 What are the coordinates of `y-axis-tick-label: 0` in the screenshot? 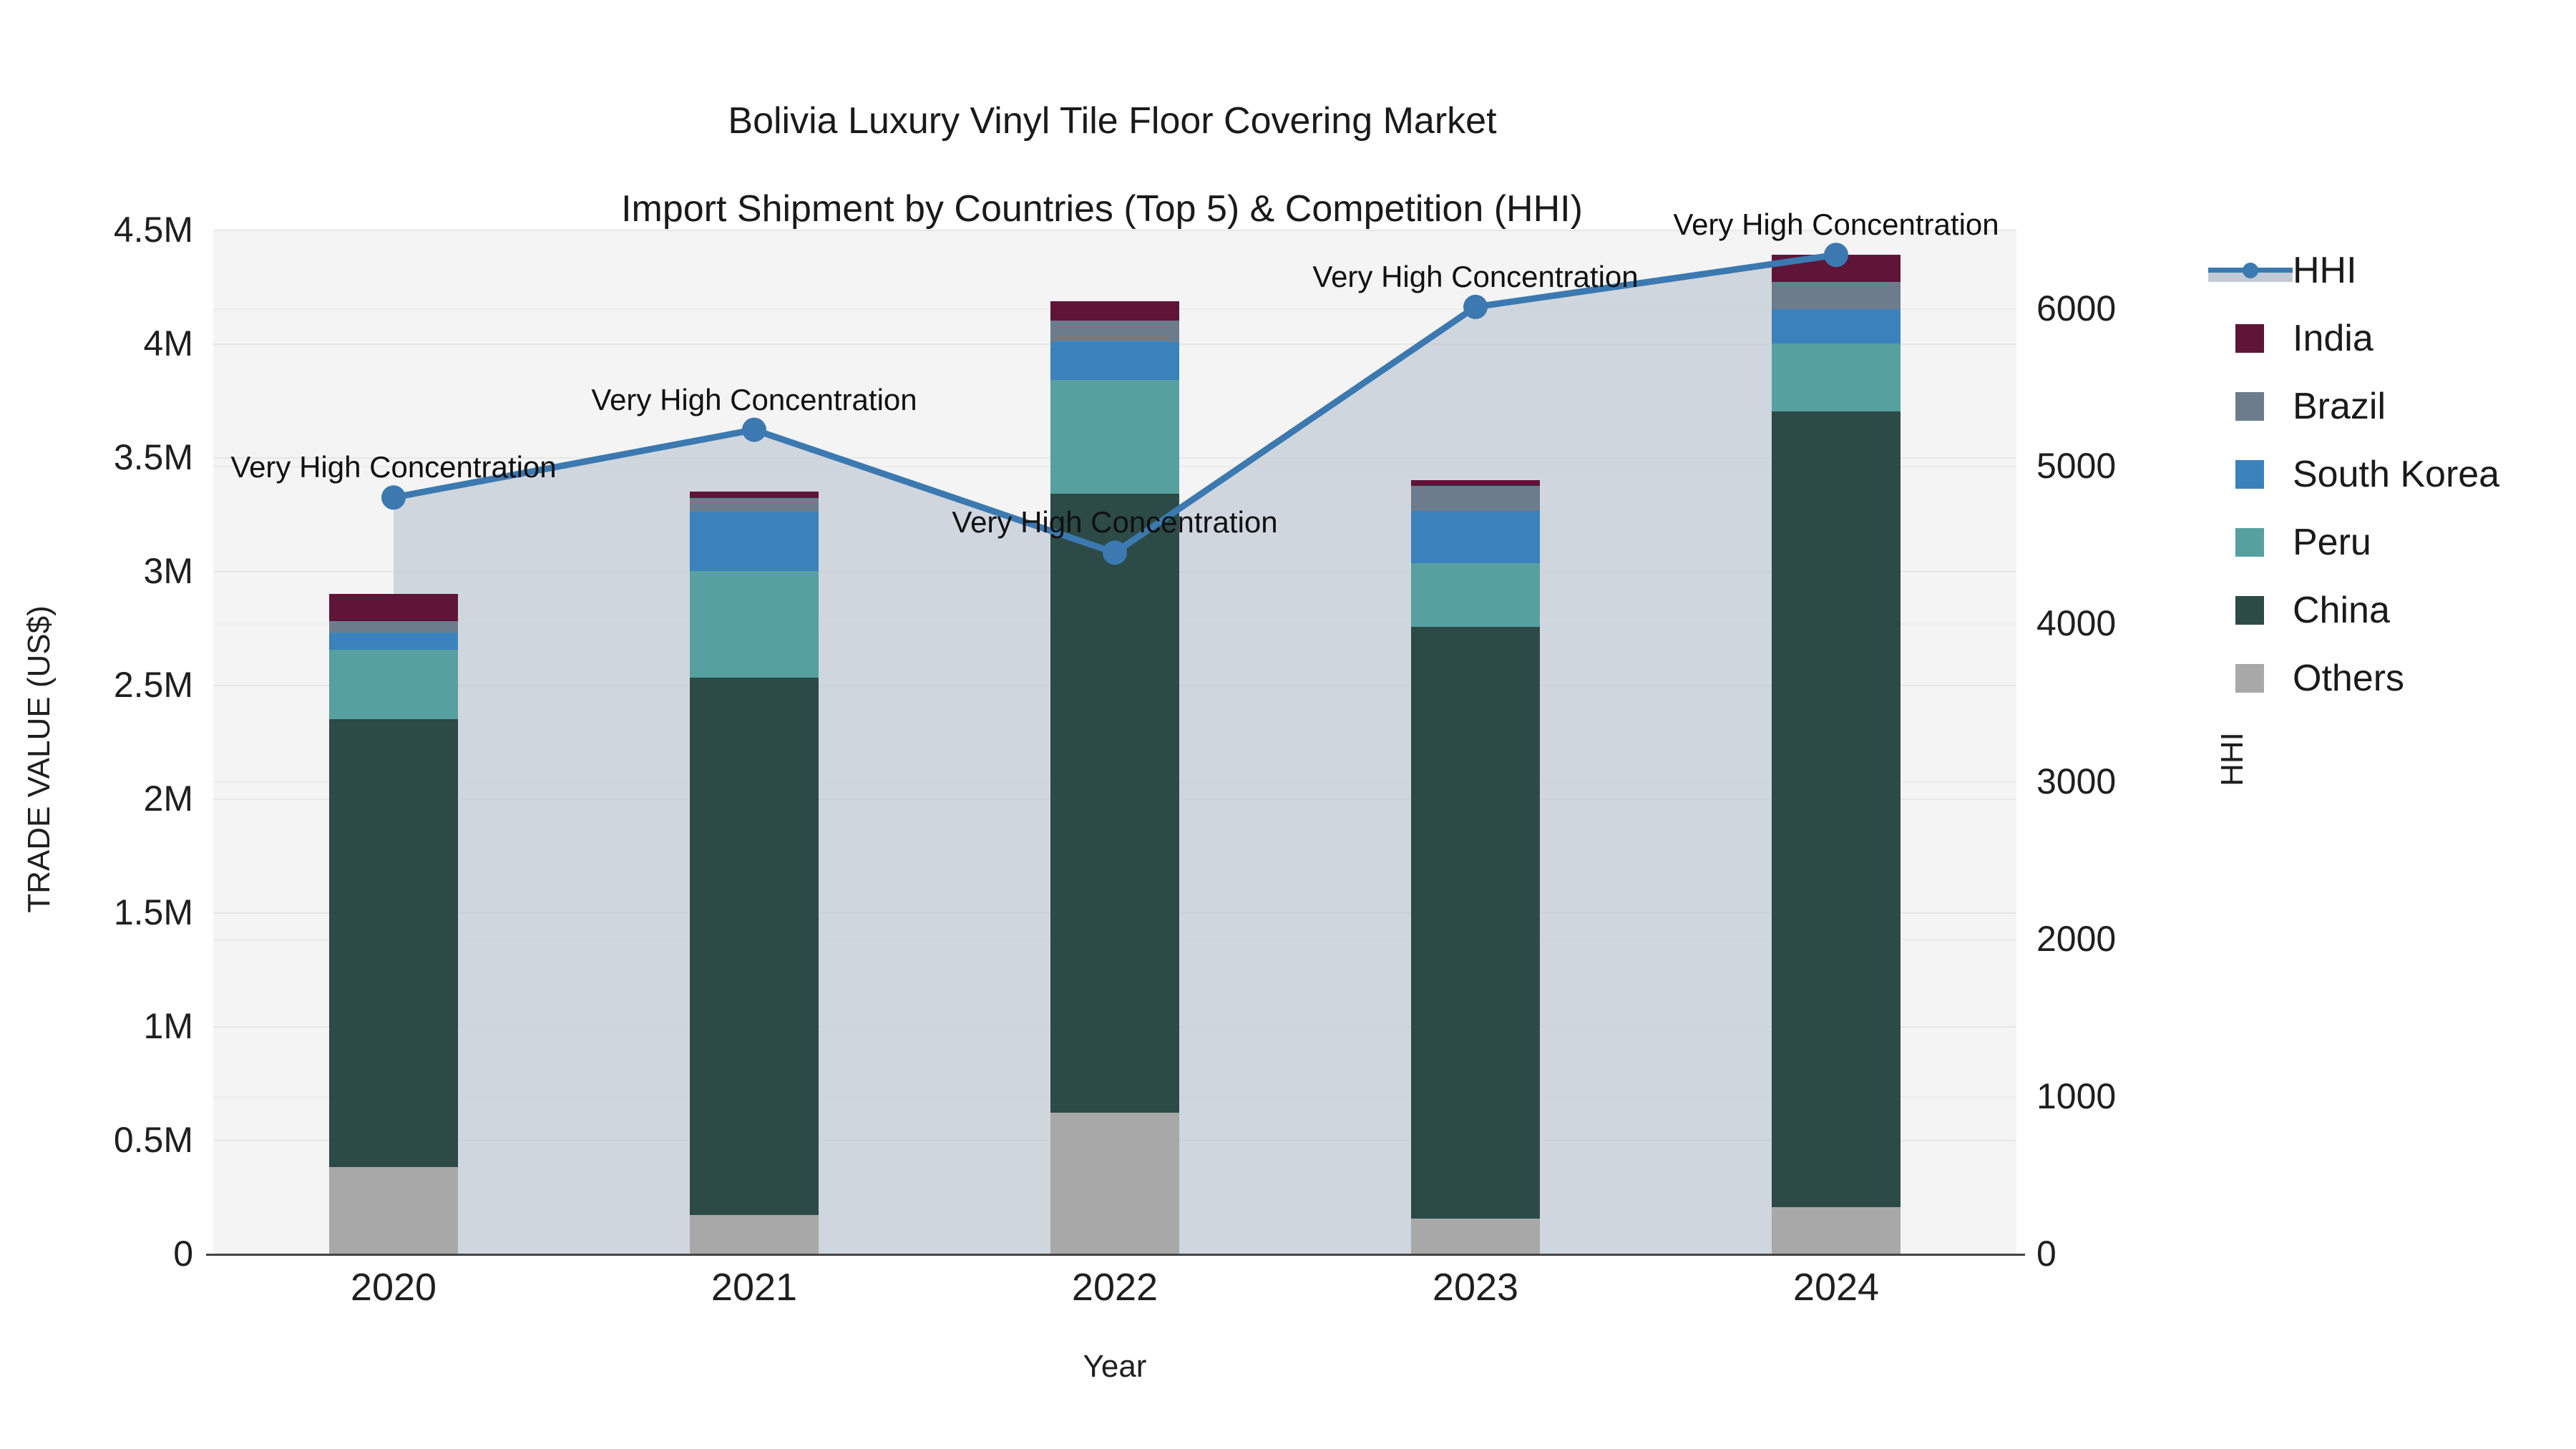 It's located at (183, 1254).